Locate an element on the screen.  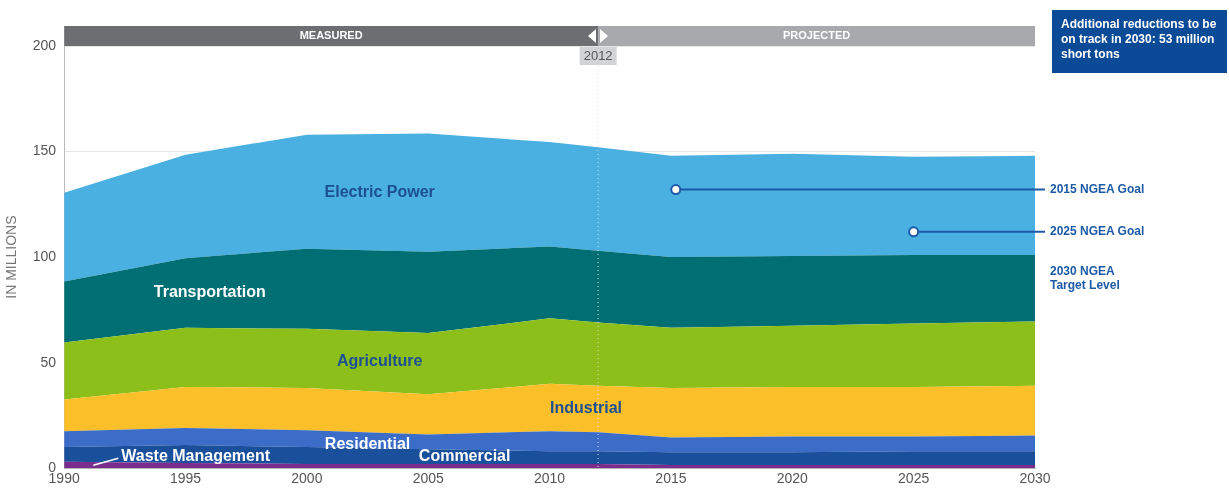
ref-line-label: 2012 is located at coordinates (598, 55).